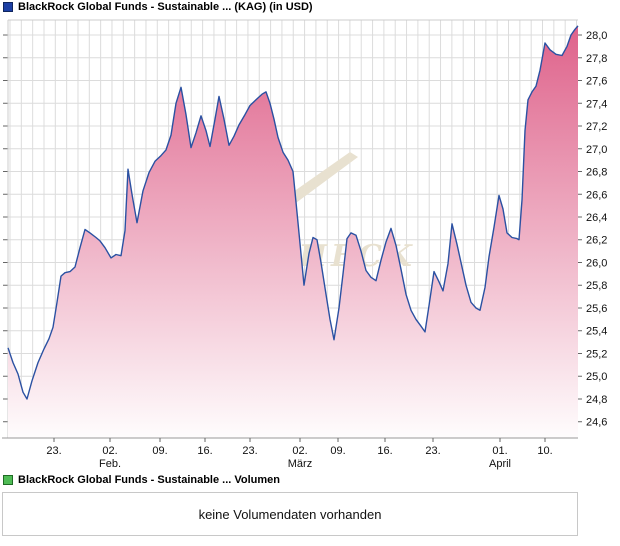 The image size is (620, 546). What do you see at coordinates (596, 309) in the screenshot?
I see `y-axis-label: 25,6` at bounding box center [596, 309].